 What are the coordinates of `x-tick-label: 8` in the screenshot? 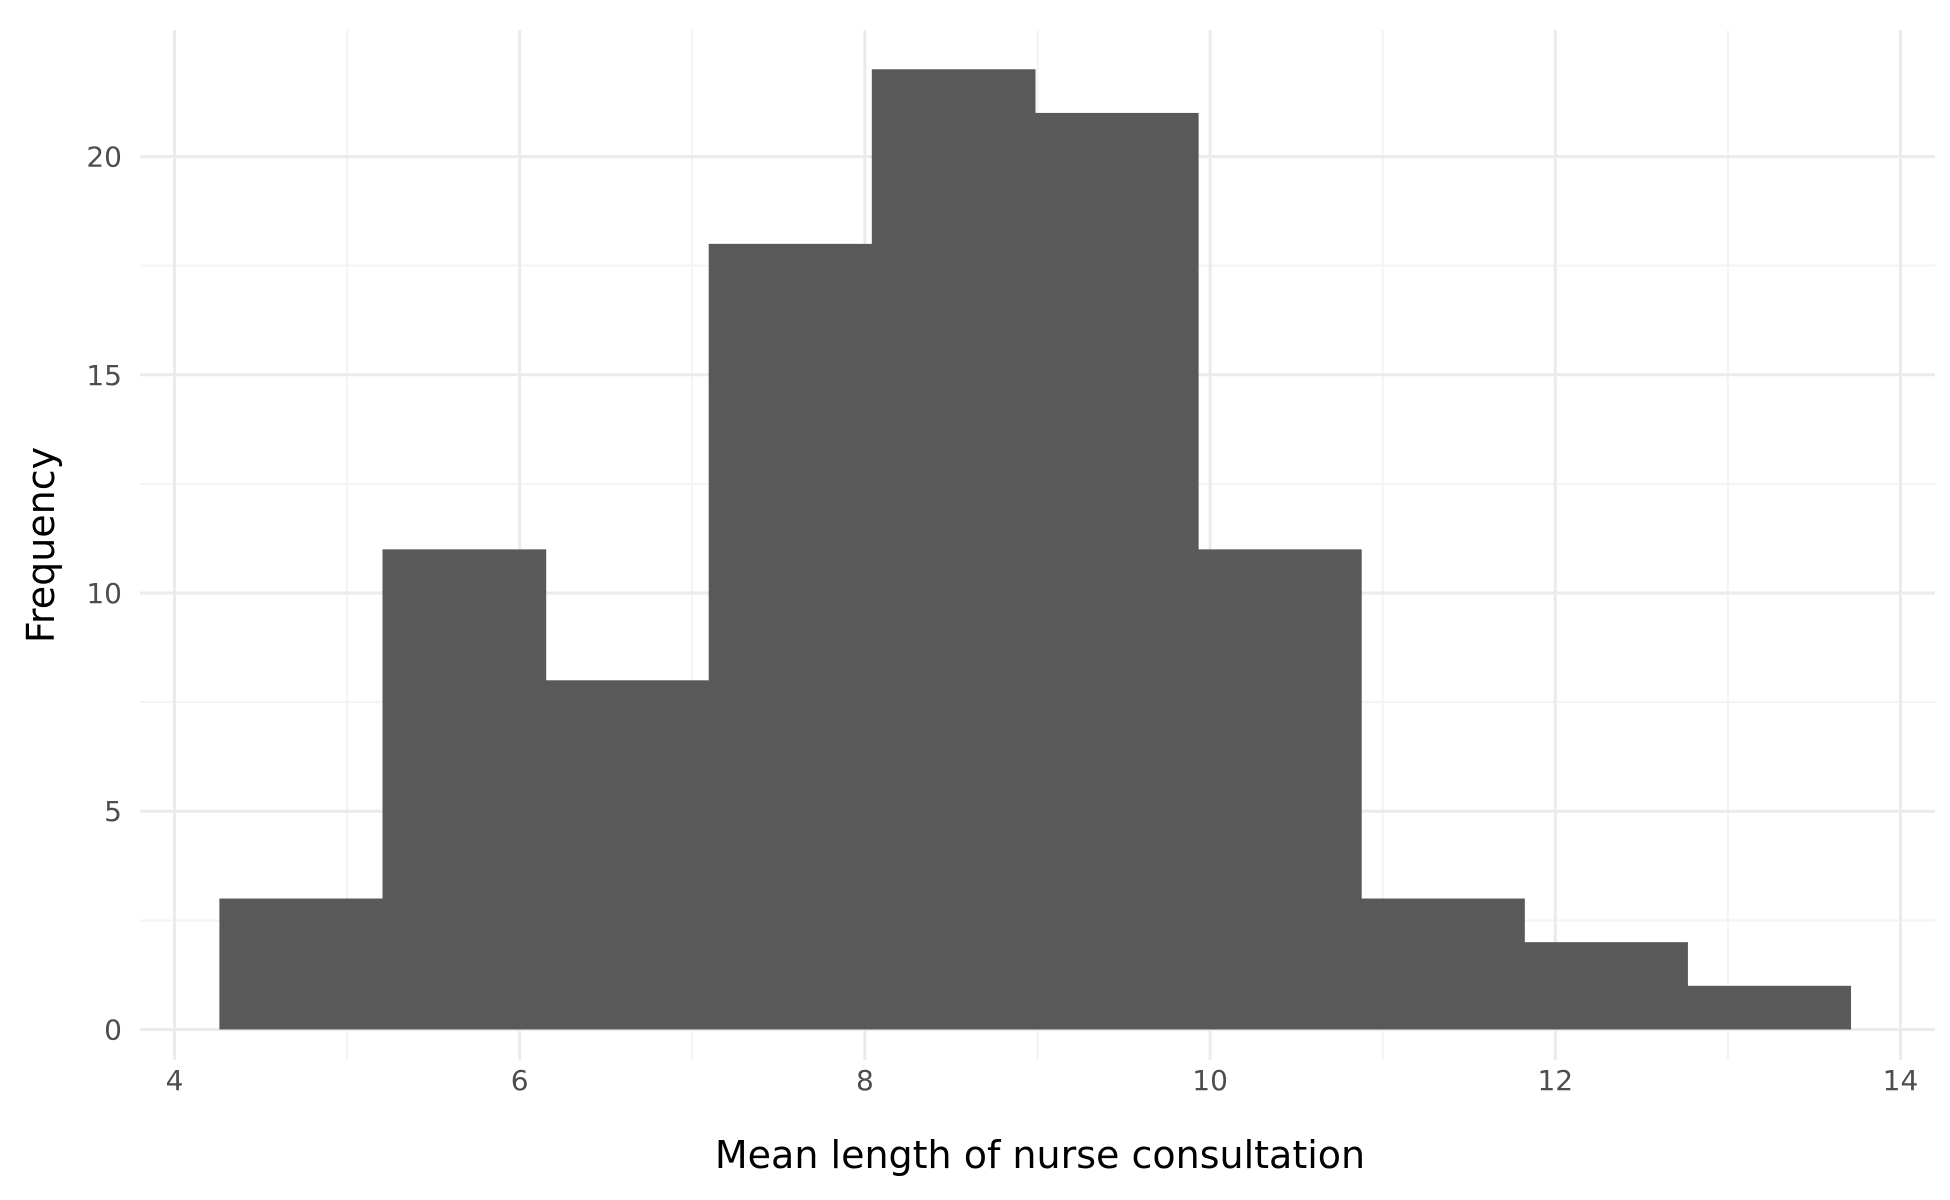 It's located at (865, 1080).